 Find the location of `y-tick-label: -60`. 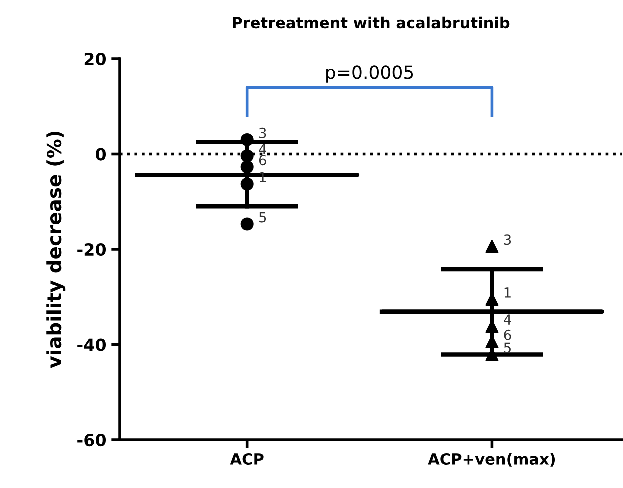

y-tick-label: -60 is located at coordinates (92, 440).